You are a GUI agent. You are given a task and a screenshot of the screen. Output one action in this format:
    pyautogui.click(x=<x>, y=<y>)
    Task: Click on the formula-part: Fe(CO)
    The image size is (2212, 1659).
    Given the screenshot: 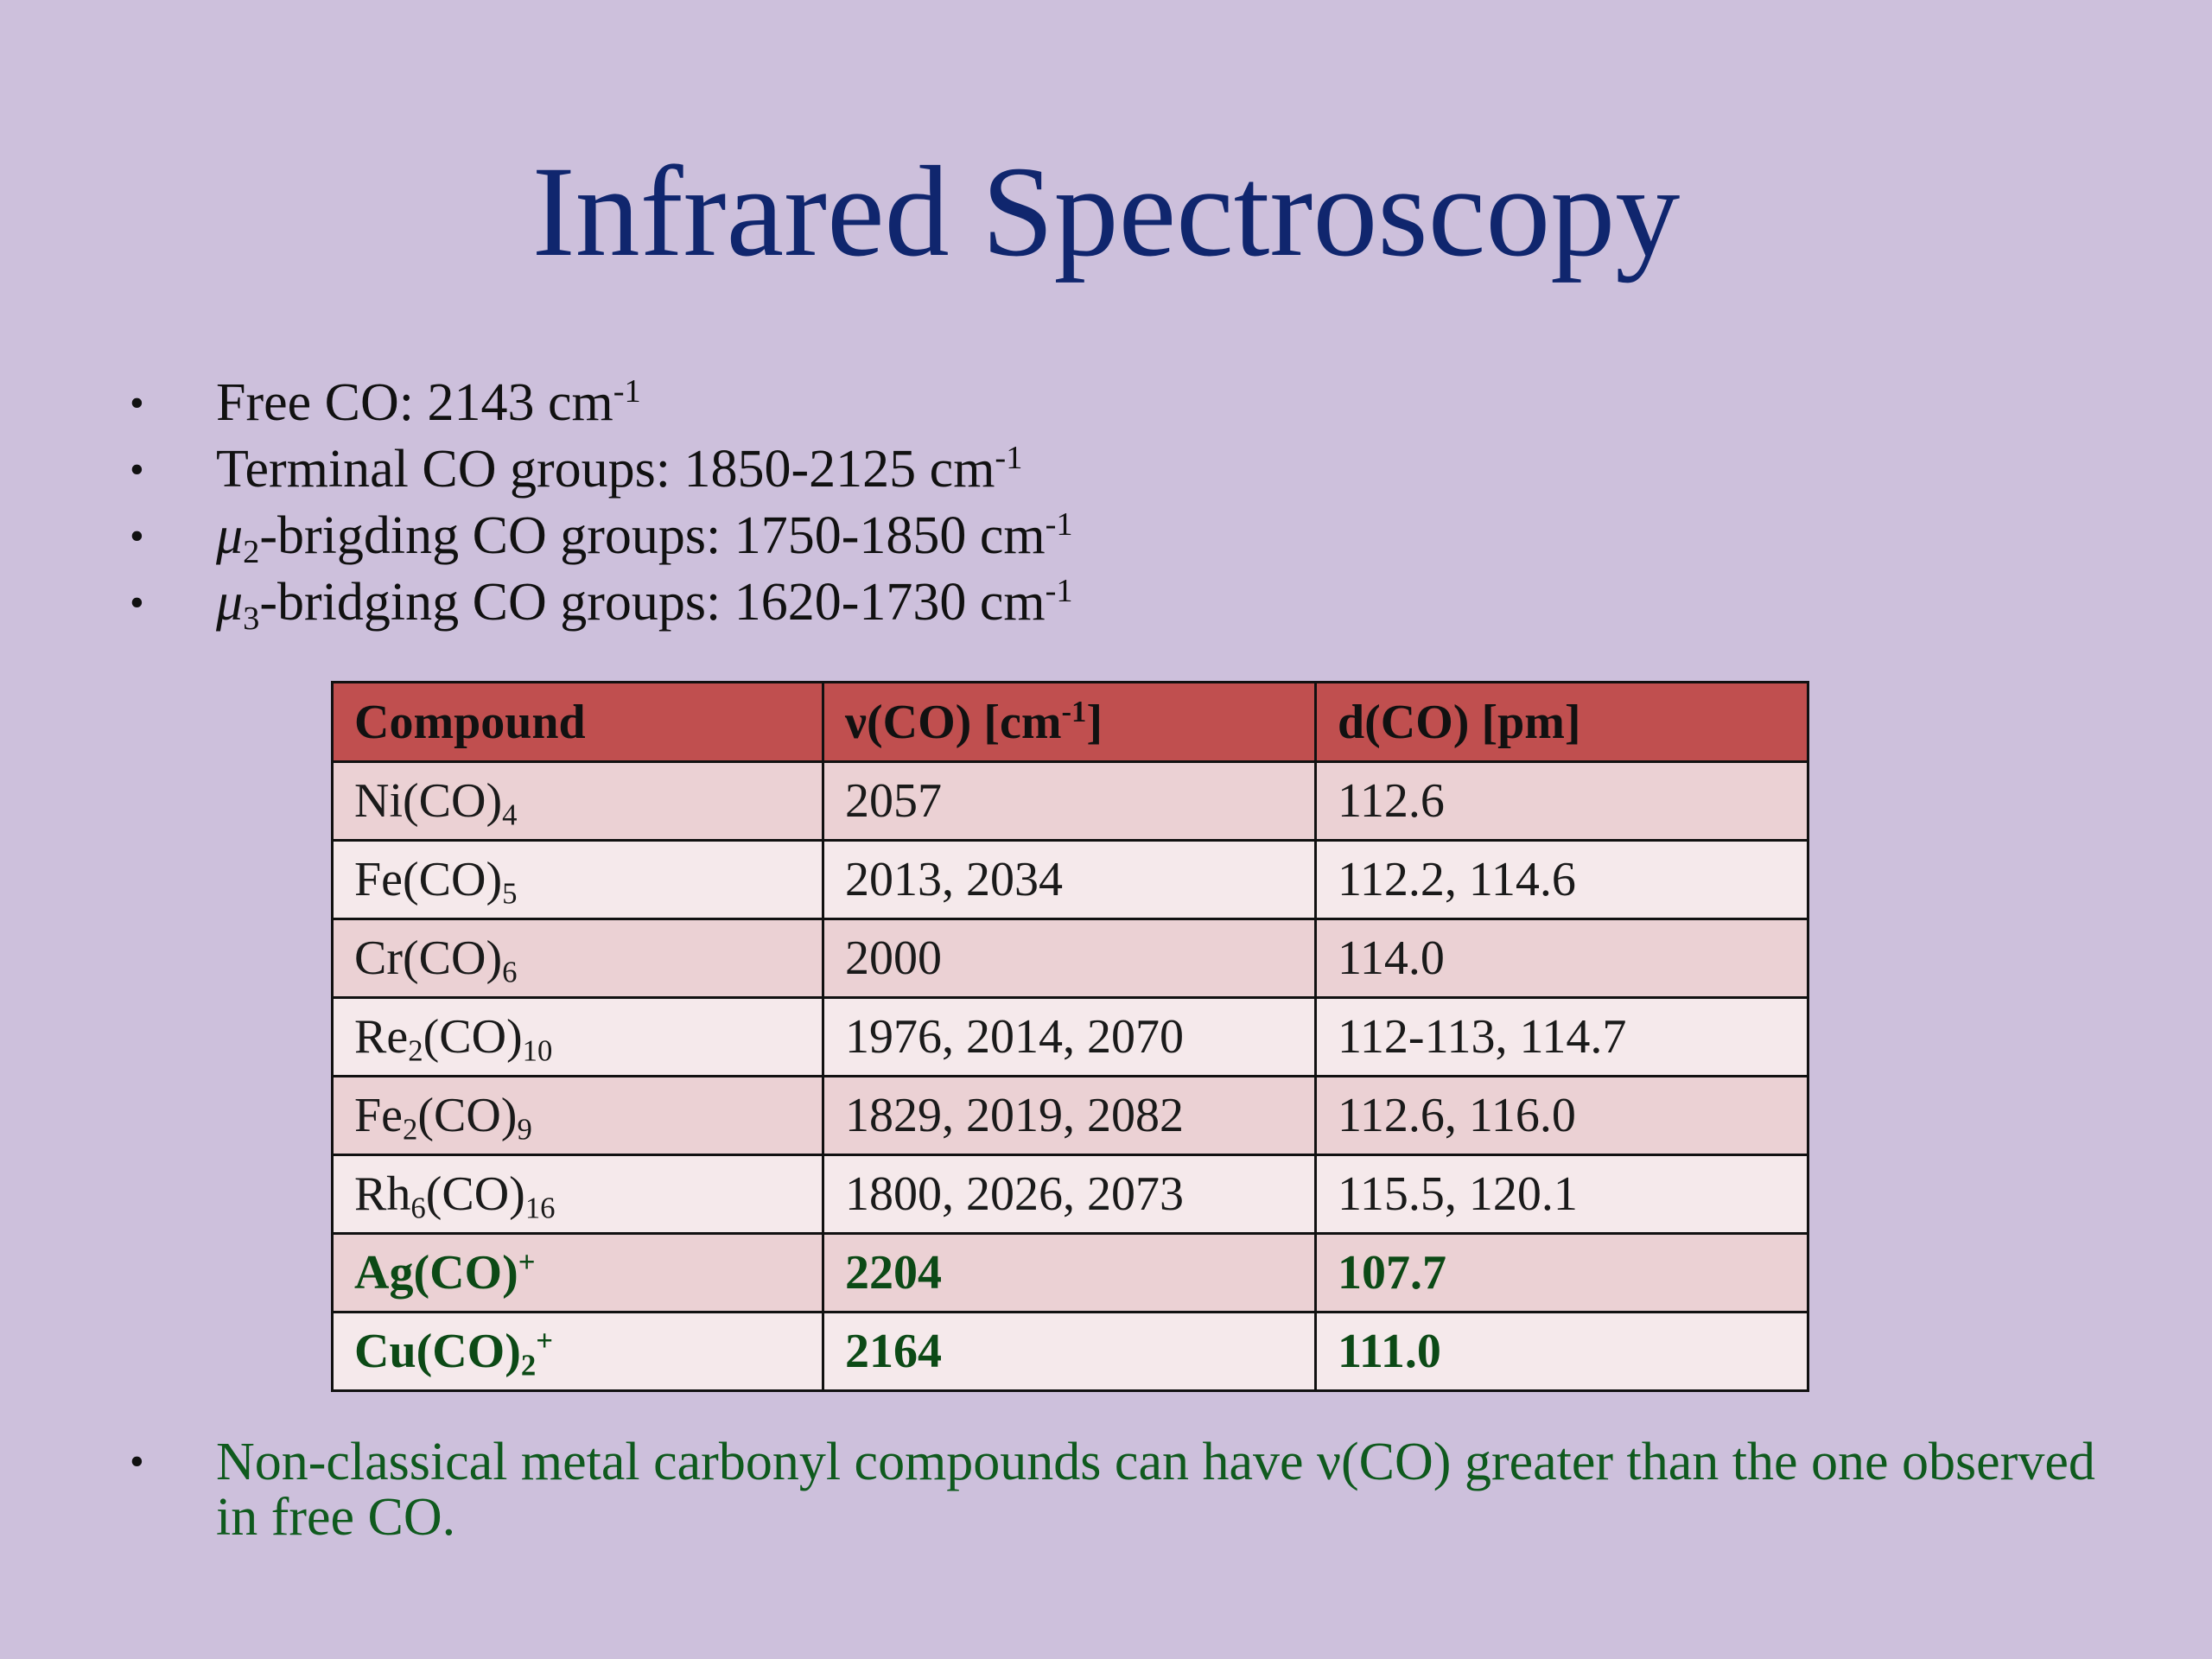 What is the action you would take?
    pyautogui.click(x=428, y=879)
    